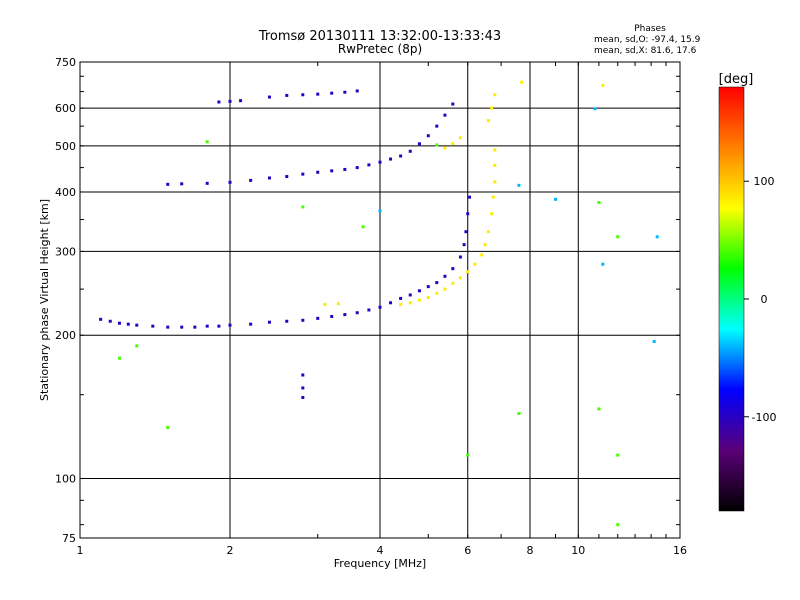 The image size is (800, 600). What do you see at coordinates (44, 300) in the screenshot?
I see `y-axis-label: Stationary phase Virtual Height [km]` at bounding box center [44, 300].